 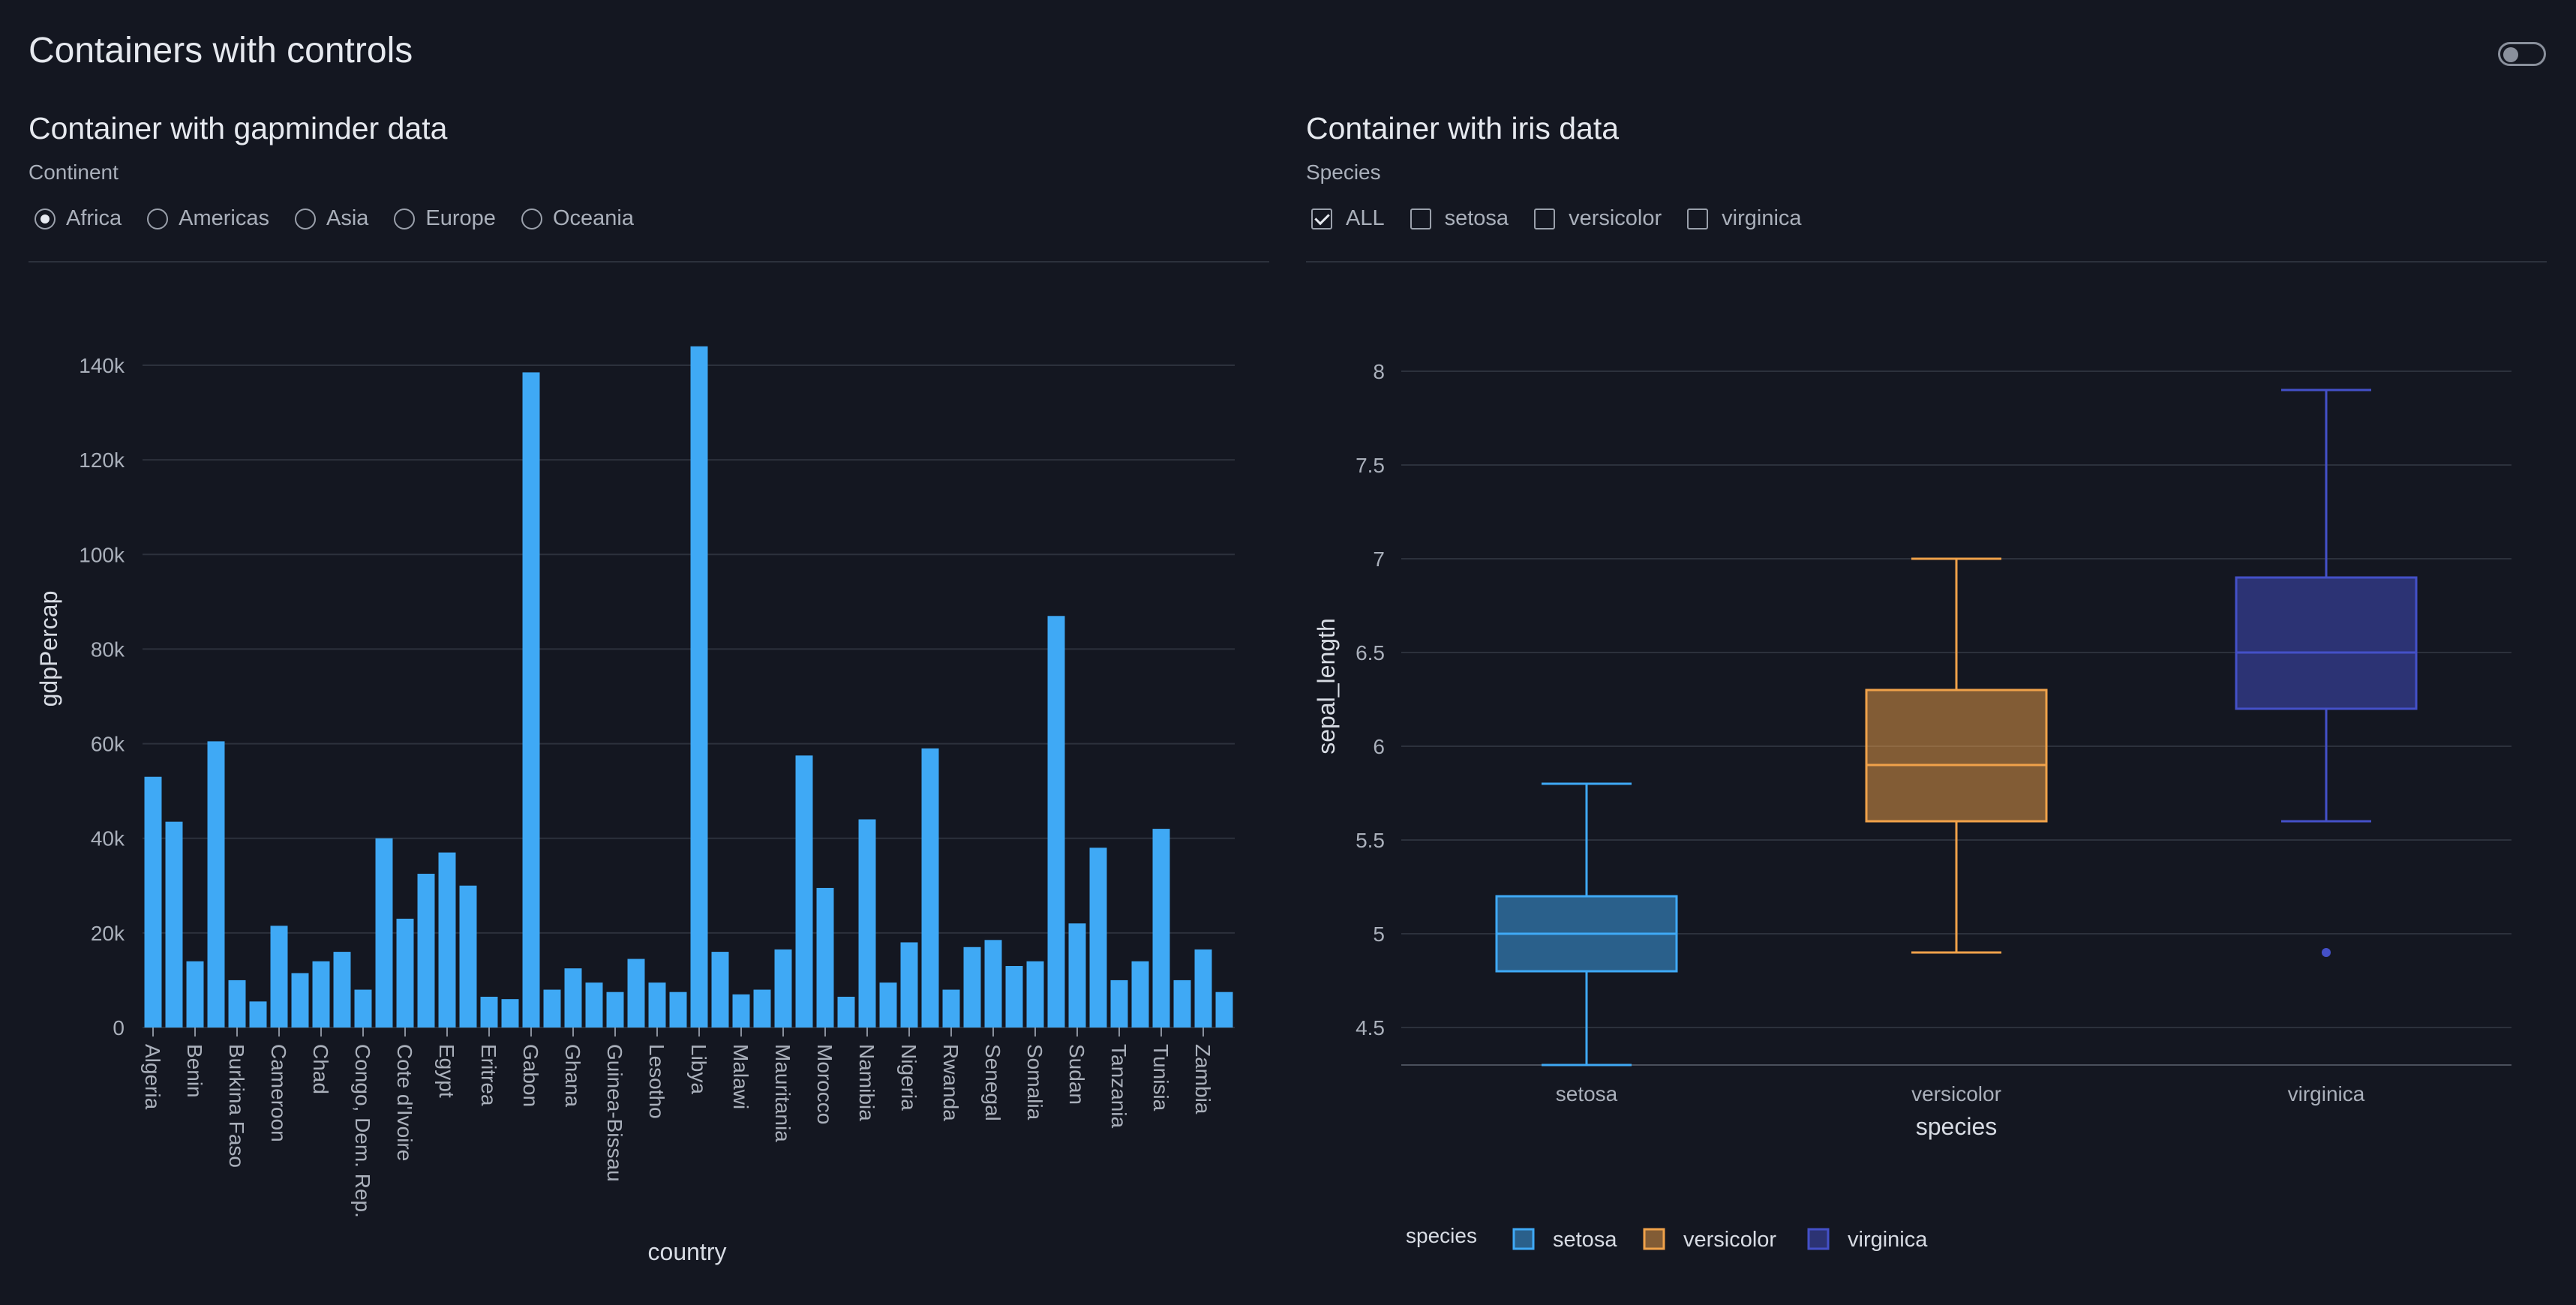 I want to click on y-tick-label: 8, so click(x=1379, y=371).